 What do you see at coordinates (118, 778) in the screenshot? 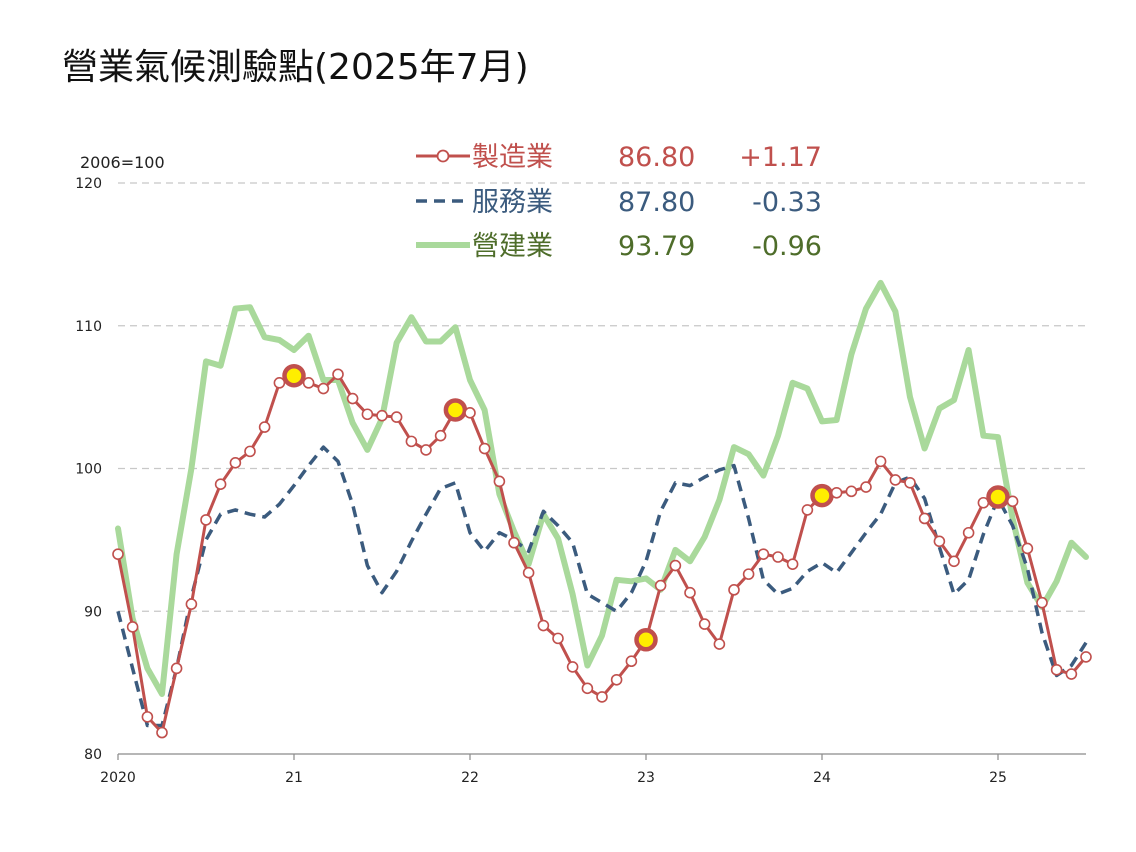
I see `x-tick-label: 2020` at bounding box center [118, 778].